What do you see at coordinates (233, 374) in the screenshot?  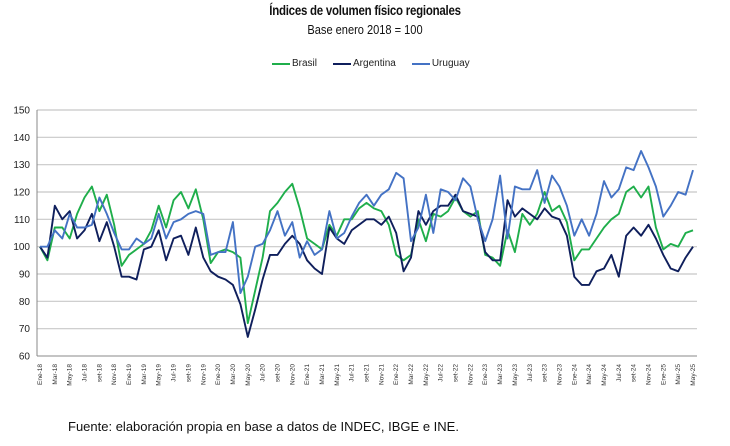 I see `x-tick-label: Mar-20` at bounding box center [233, 374].